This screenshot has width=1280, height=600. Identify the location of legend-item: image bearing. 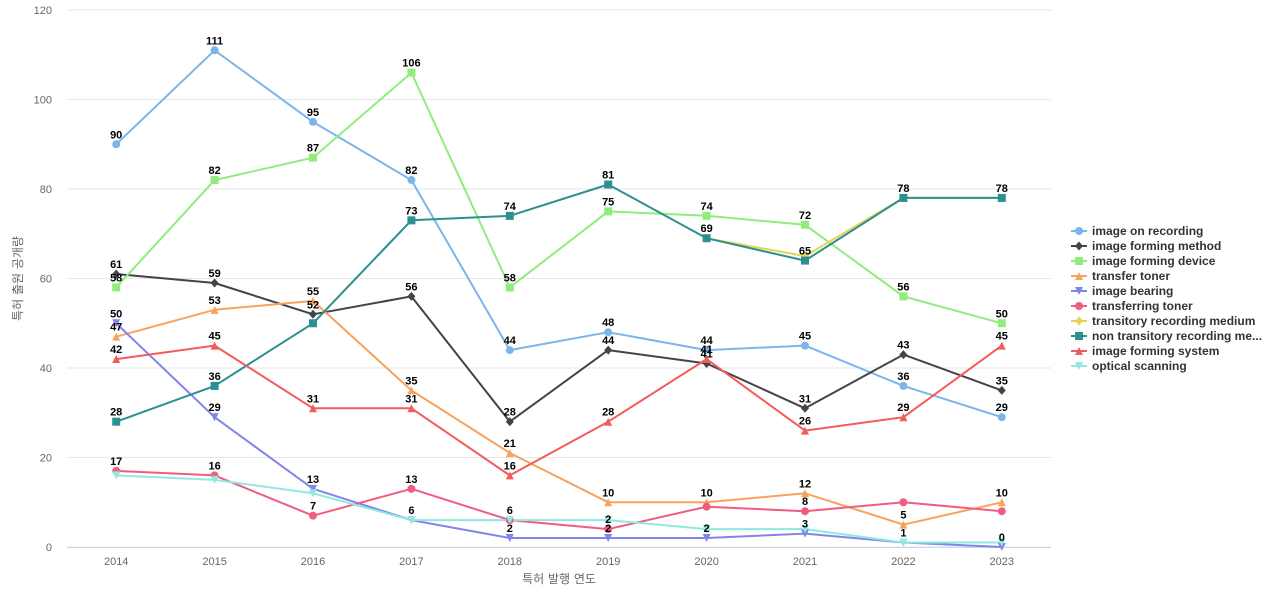
(1122, 291).